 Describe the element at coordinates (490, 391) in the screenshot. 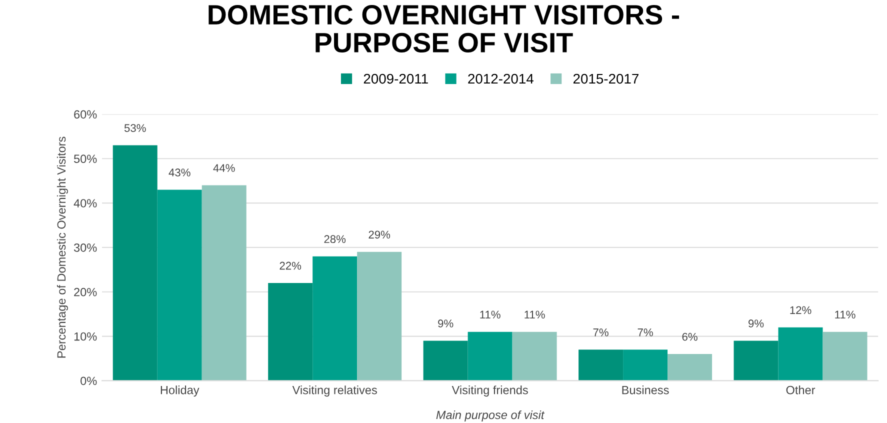

I see `x-tick-label: Visiting friends` at that location.